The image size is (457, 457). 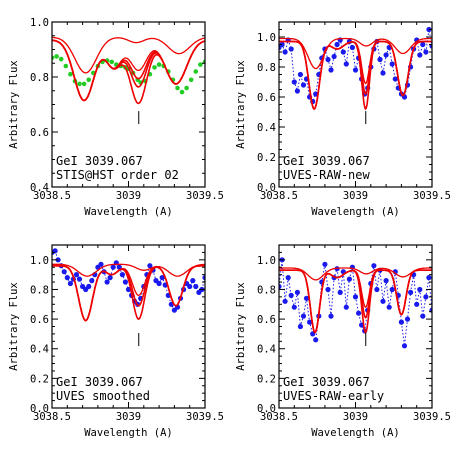 What do you see at coordinates (333, 396) in the screenshot?
I see `dataset-label: UVES-RAW-early` at bounding box center [333, 396].